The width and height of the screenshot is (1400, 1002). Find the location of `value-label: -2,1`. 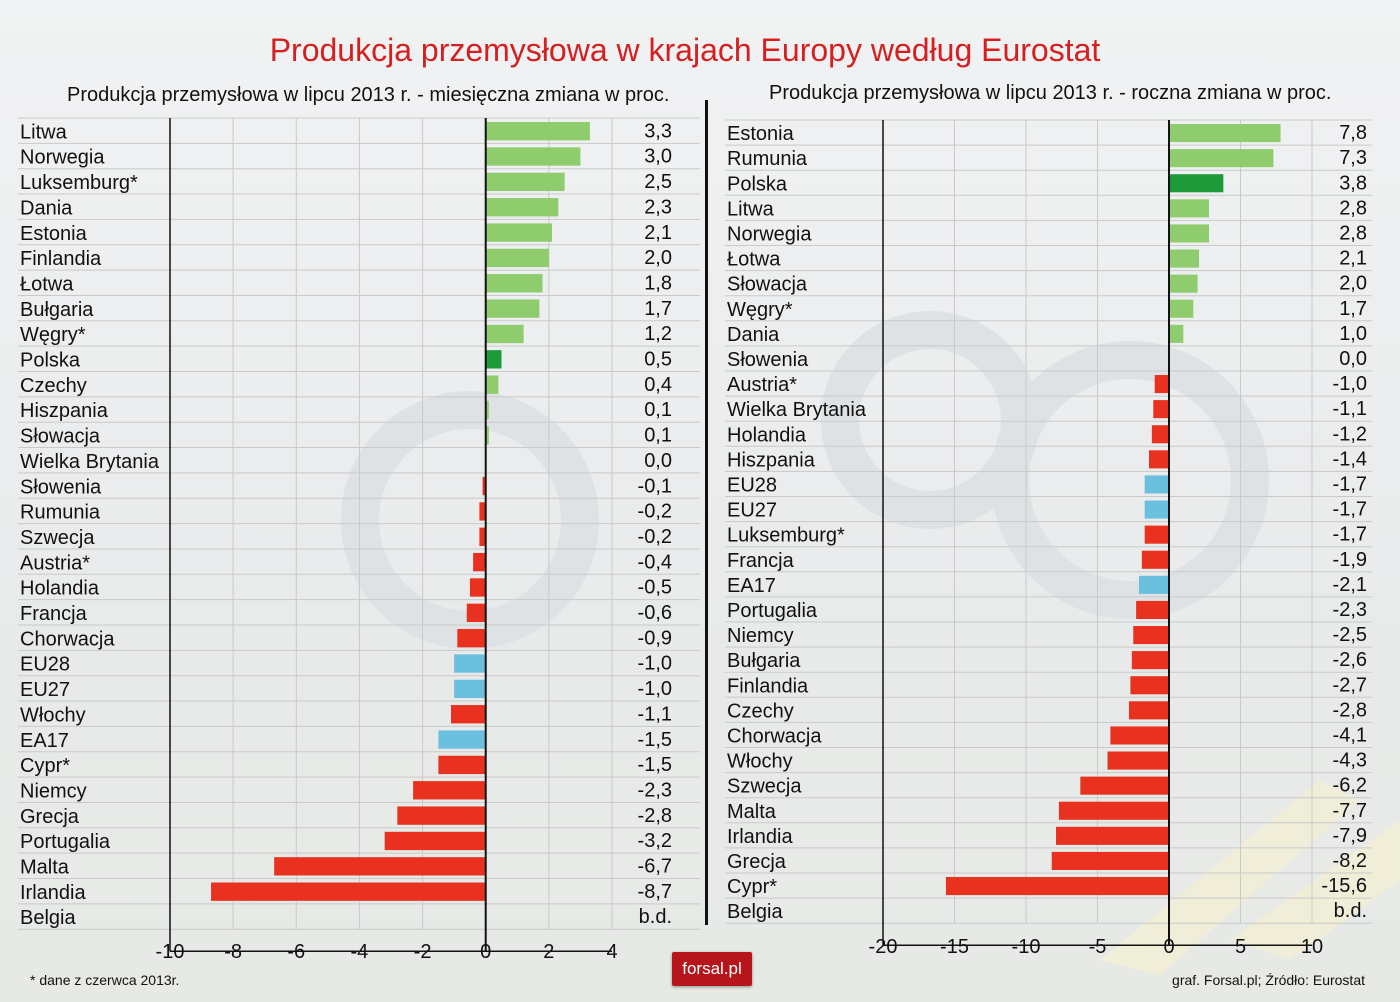

value-label: -2,1 is located at coordinates (1350, 585).